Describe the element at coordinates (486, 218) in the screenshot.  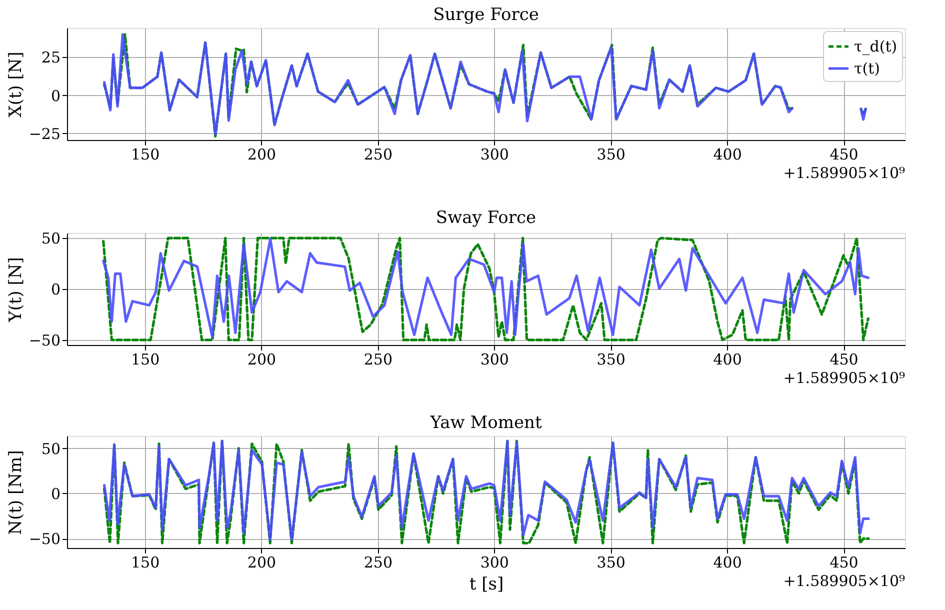
I see `chart-title: Sway Force` at that location.